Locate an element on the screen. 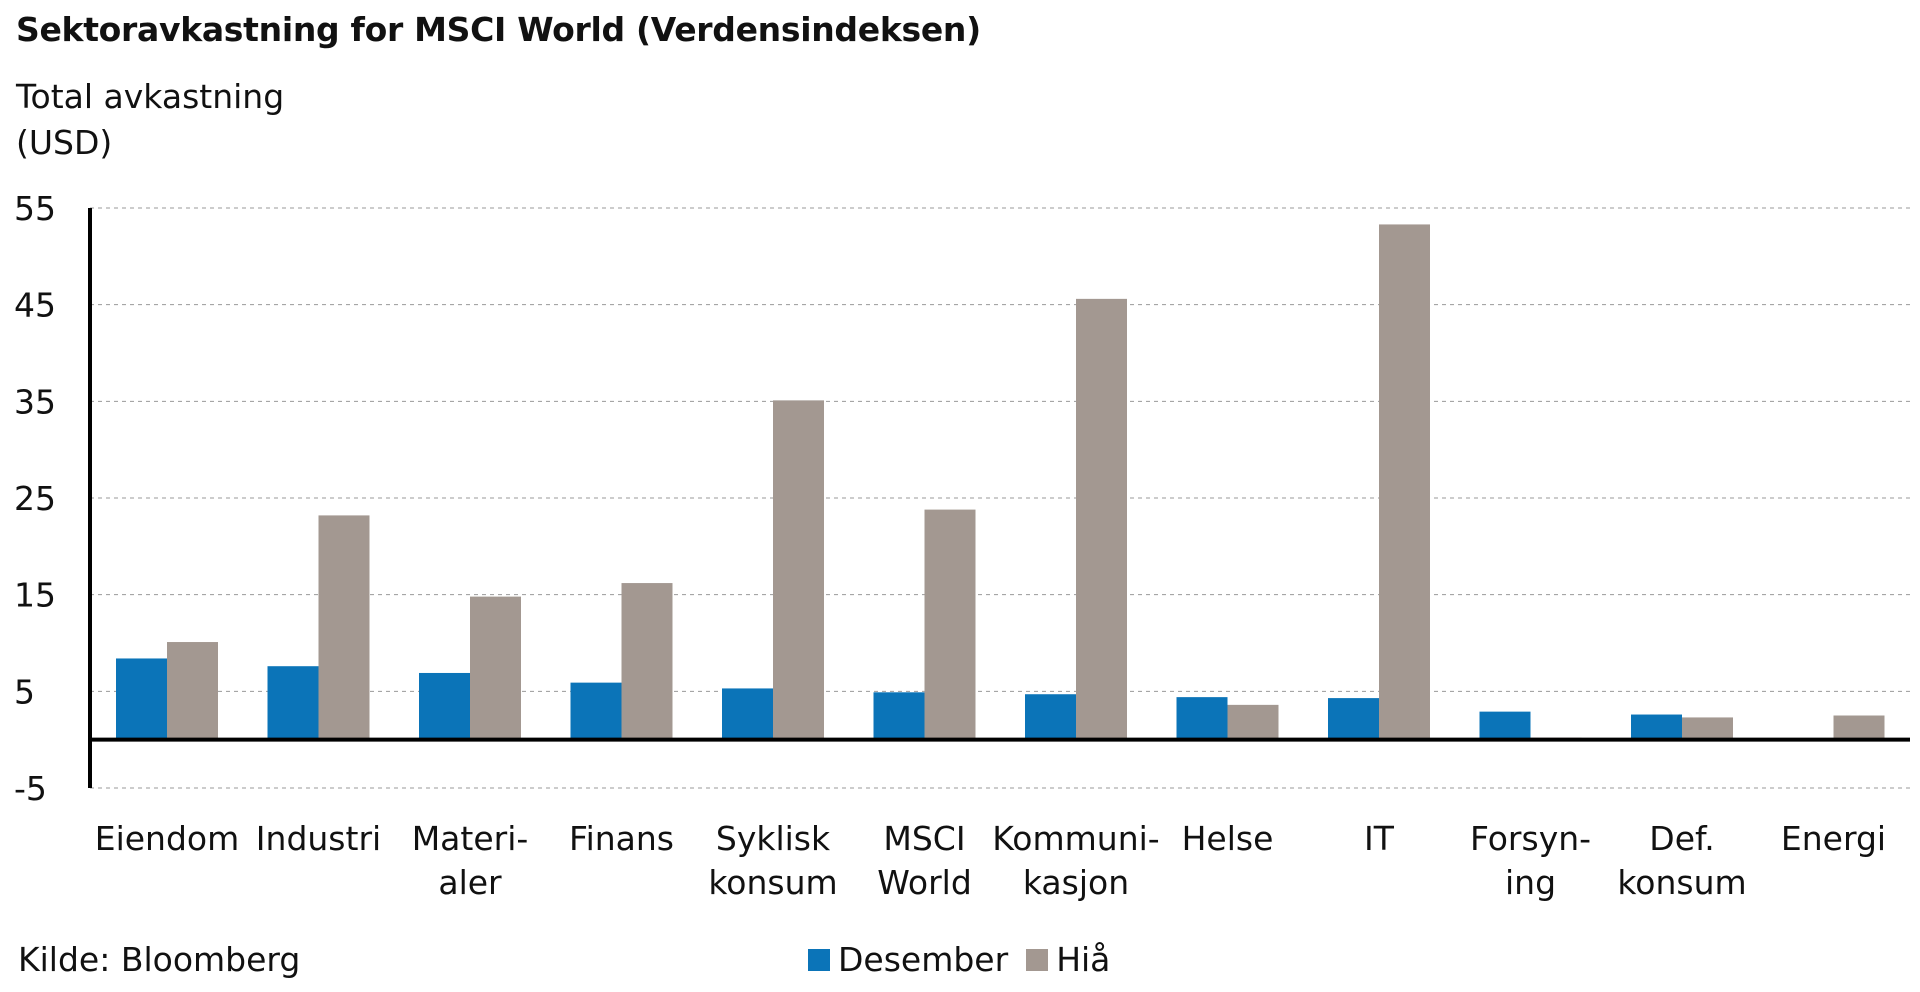 The height and width of the screenshot is (992, 1920). y-tick-label: 25 is located at coordinates (35, 498).